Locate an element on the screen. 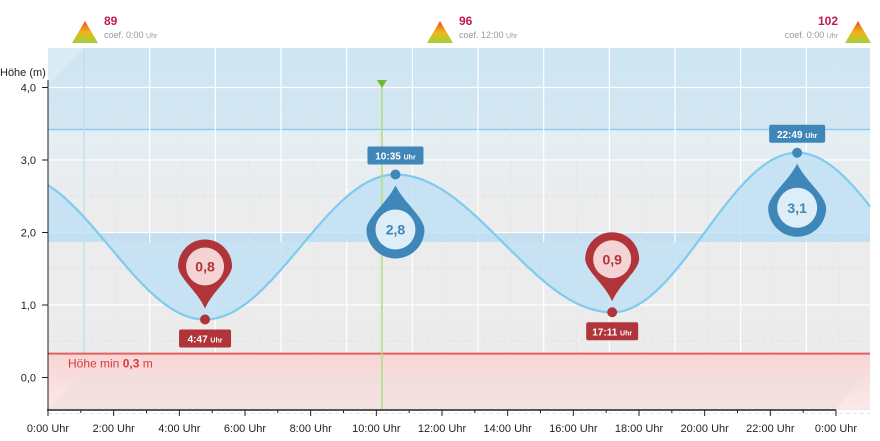  x-tick-label: 8:00 Uhr is located at coordinates (311, 429).